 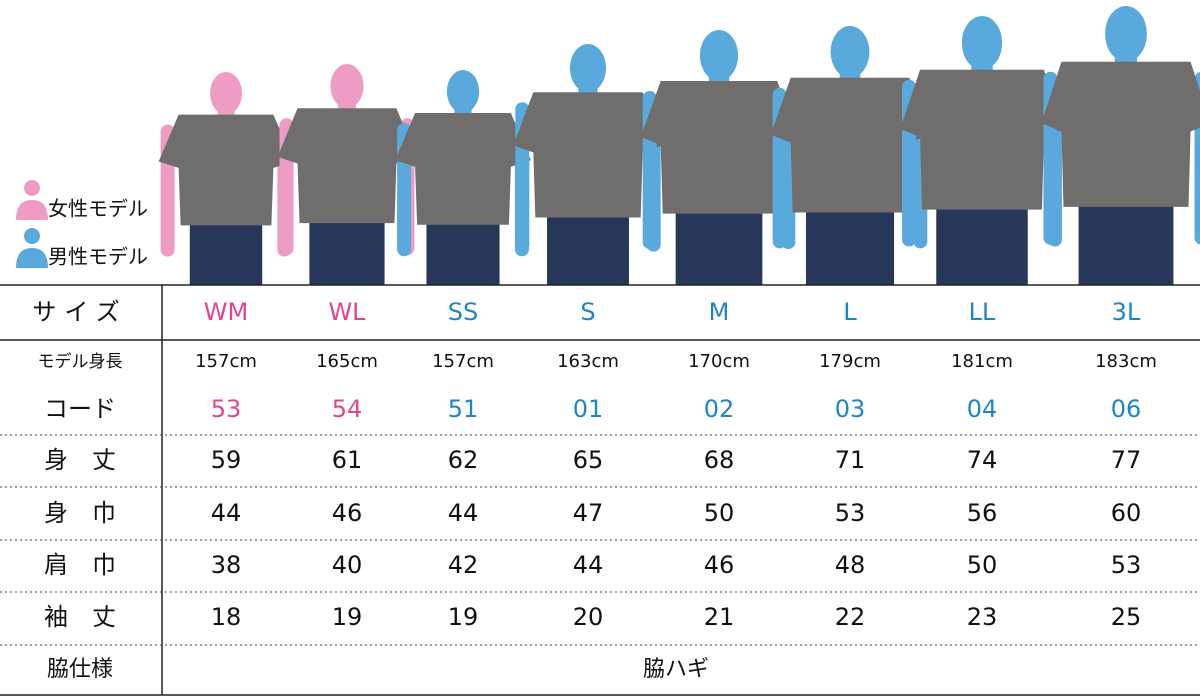 I want to click on size-label: 3L, so click(x=1126, y=312).